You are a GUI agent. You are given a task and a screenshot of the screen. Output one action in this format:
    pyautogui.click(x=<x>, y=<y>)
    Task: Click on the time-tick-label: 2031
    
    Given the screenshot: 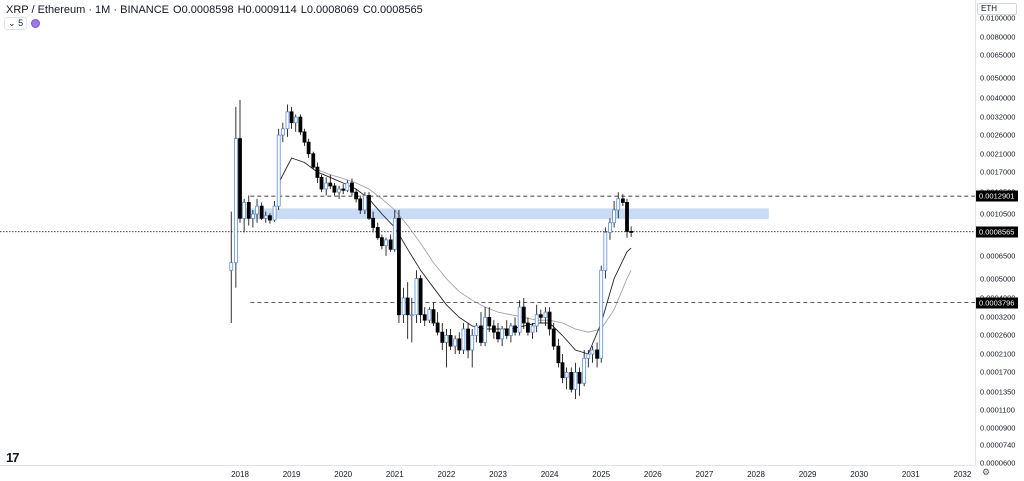 What is the action you would take?
    pyautogui.click(x=910, y=474)
    